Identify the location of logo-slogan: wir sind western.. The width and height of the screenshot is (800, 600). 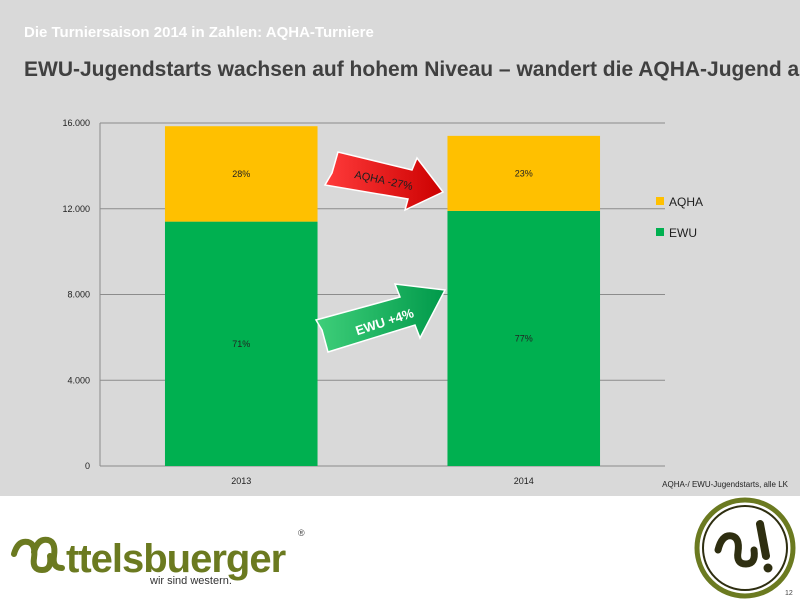
(191, 581).